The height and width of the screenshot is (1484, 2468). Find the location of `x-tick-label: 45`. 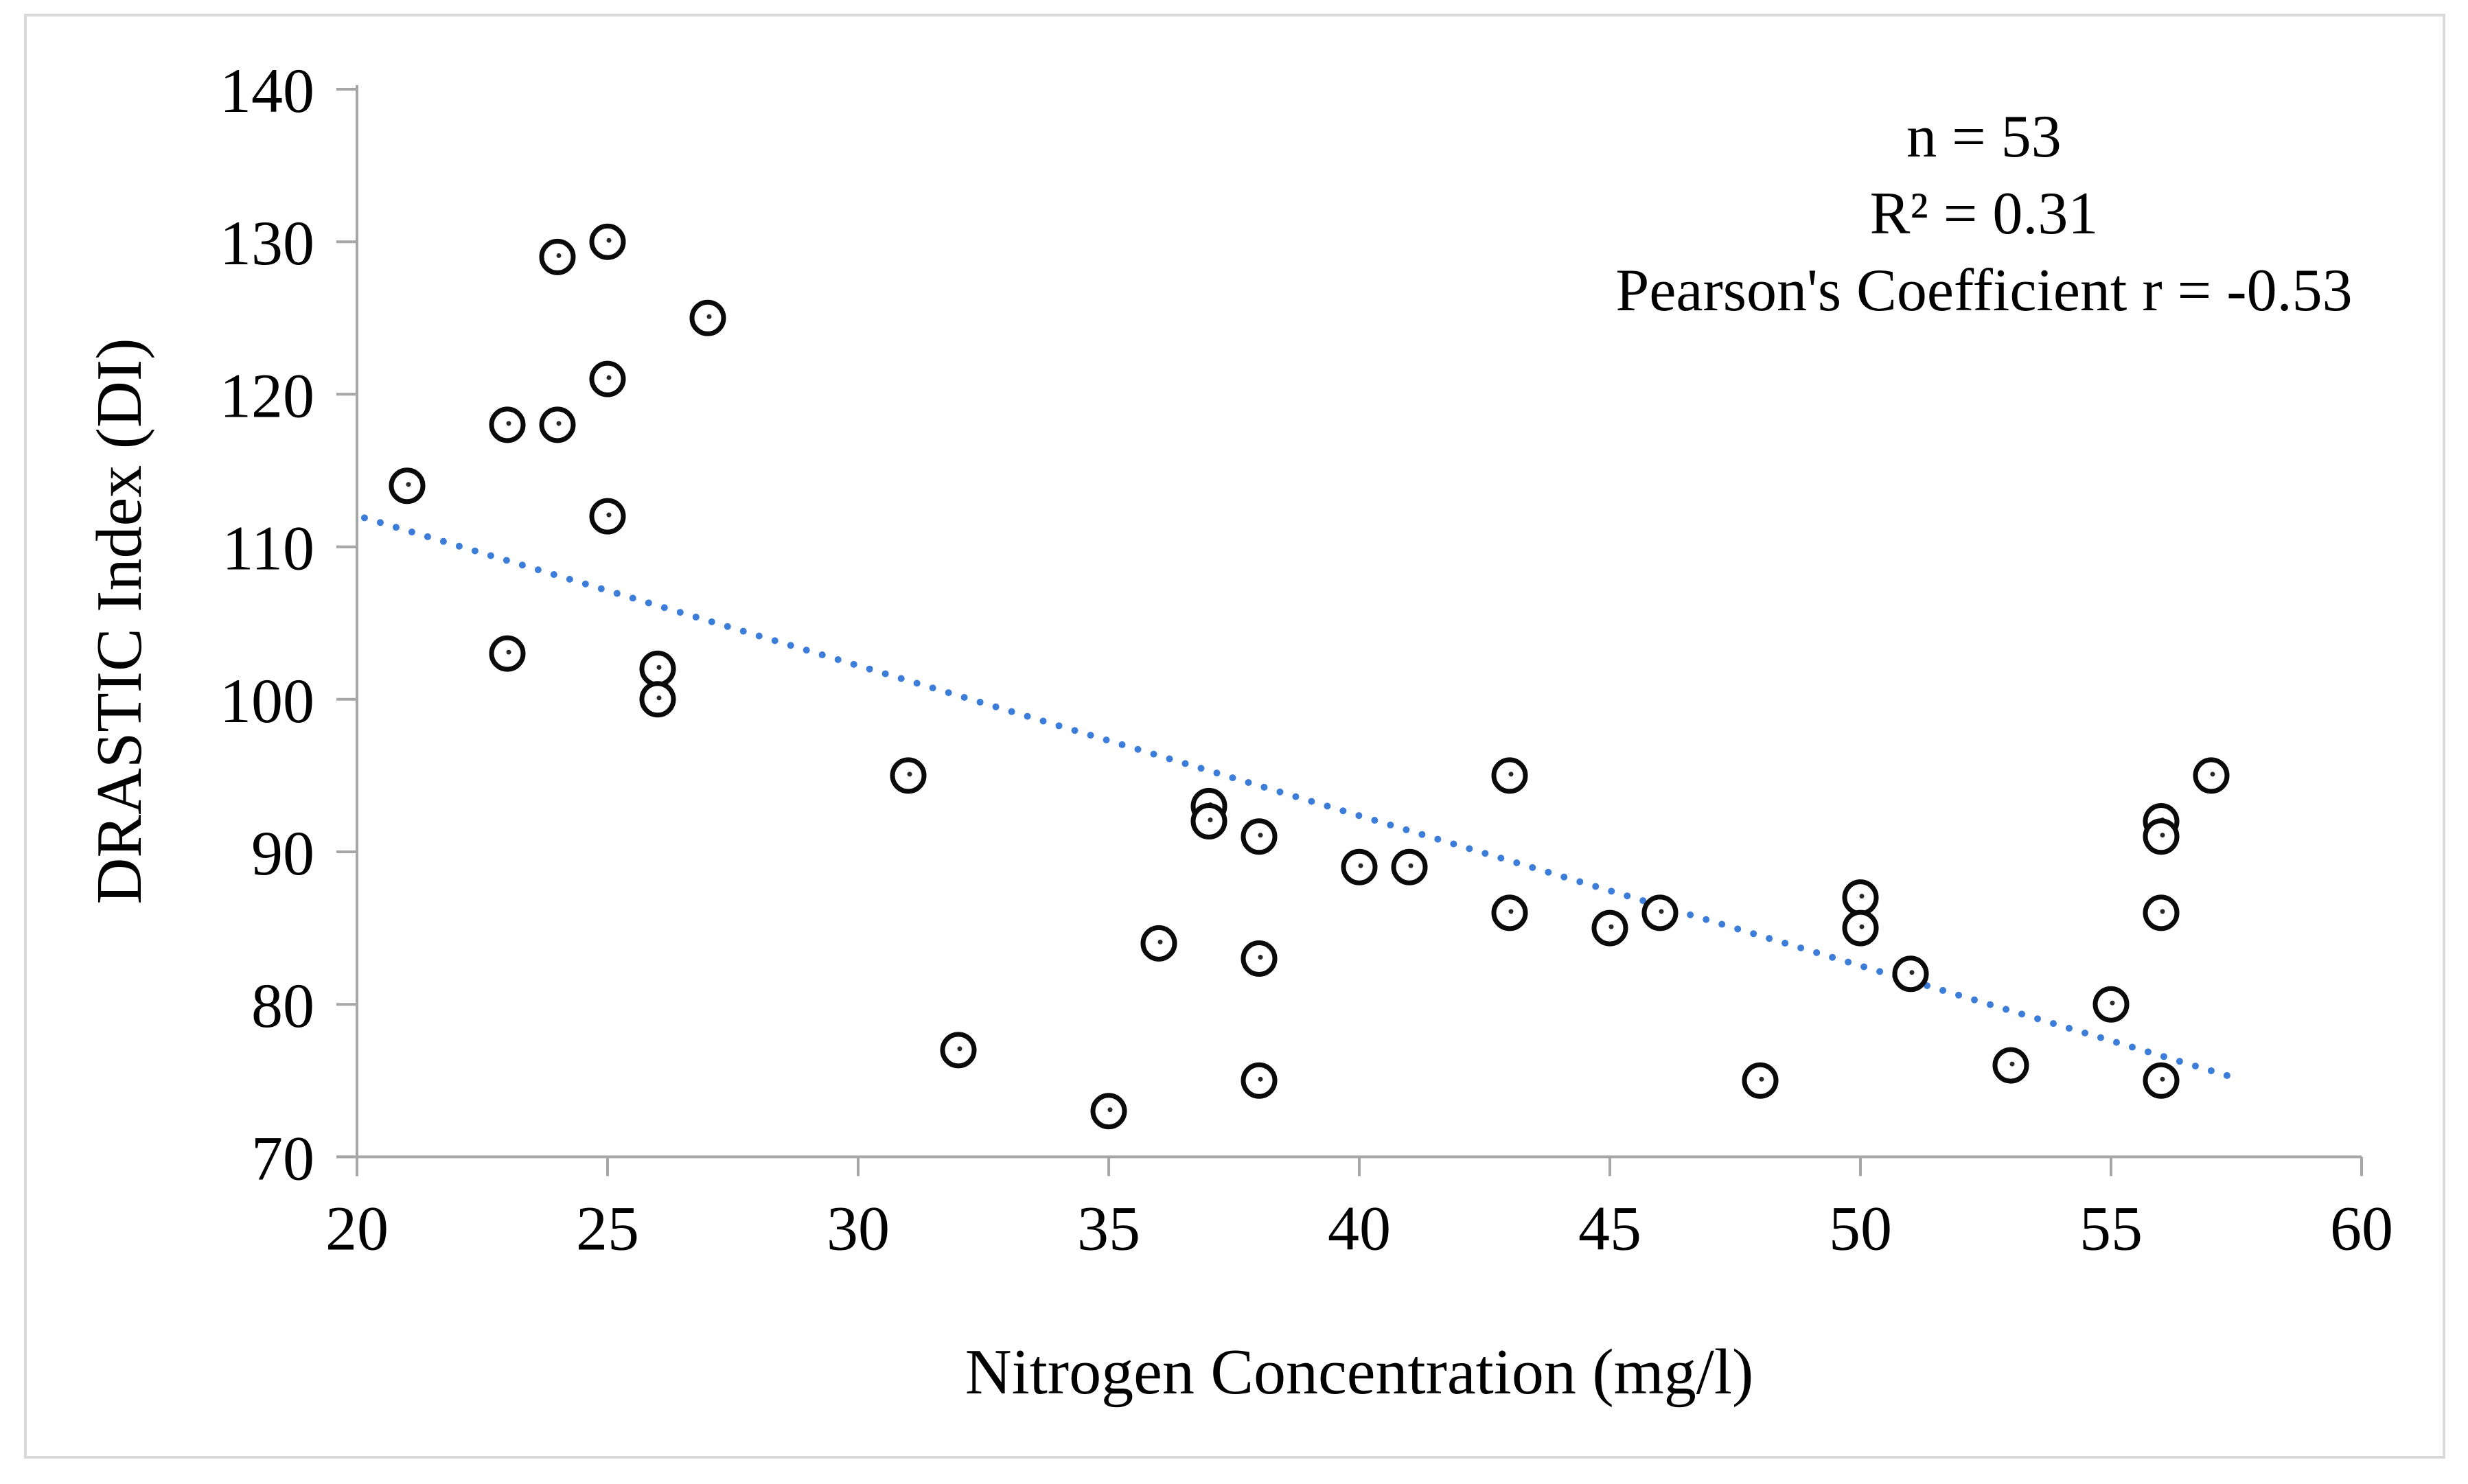

x-tick-label: 45 is located at coordinates (1609, 1228).